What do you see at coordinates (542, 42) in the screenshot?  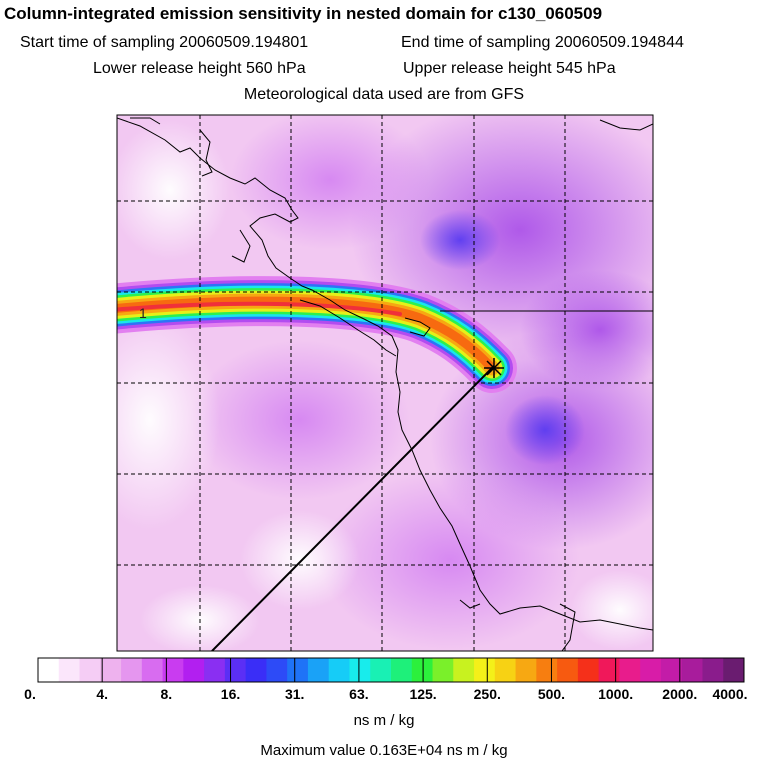 I see `end-time-label: End time of sampling 20060509.194844` at bounding box center [542, 42].